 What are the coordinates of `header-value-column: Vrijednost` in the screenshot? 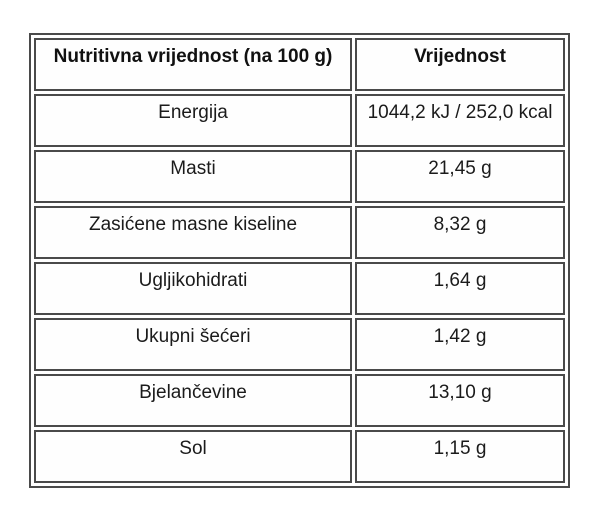 It's located at (460, 64).